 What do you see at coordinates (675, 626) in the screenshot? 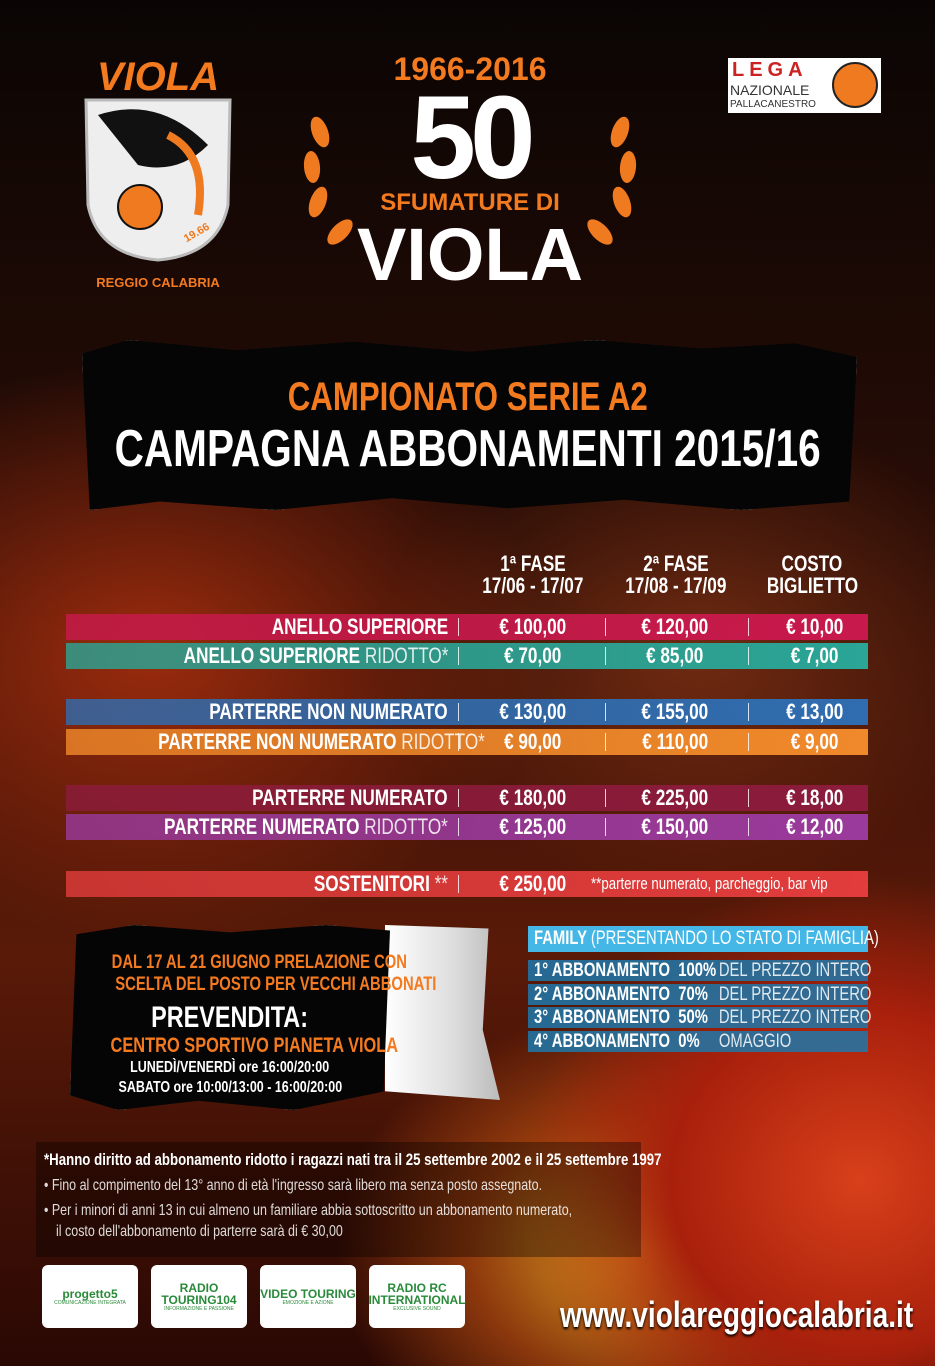
I see `price-value: € 120,00` at bounding box center [675, 626].